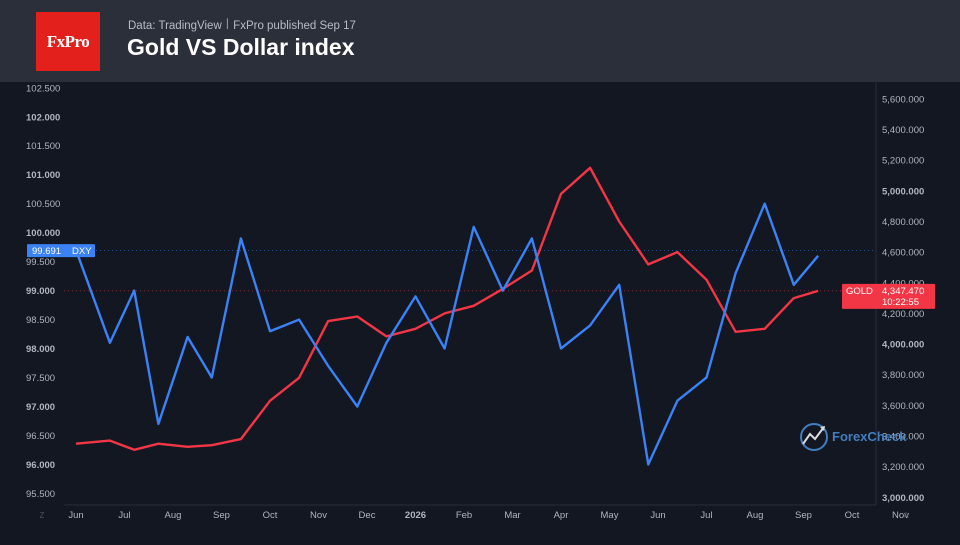 The height and width of the screenshot is (545, 960). Describe the element at coordinates (869, 436) in the screenshot. I see `watermark-text: ForexCheck` at that location.